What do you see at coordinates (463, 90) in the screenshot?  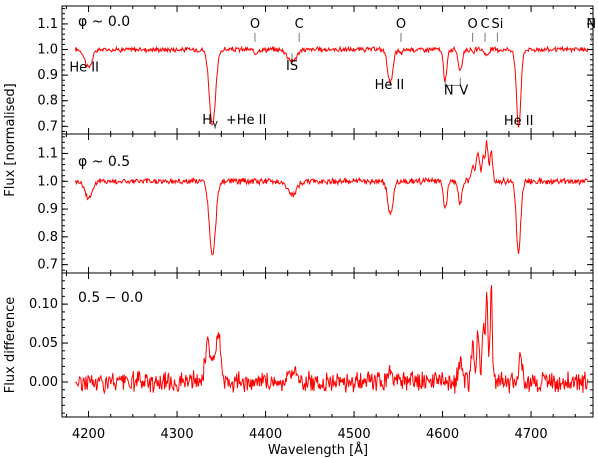 I see `annotation-label: V` at bounding box center [463, 90].